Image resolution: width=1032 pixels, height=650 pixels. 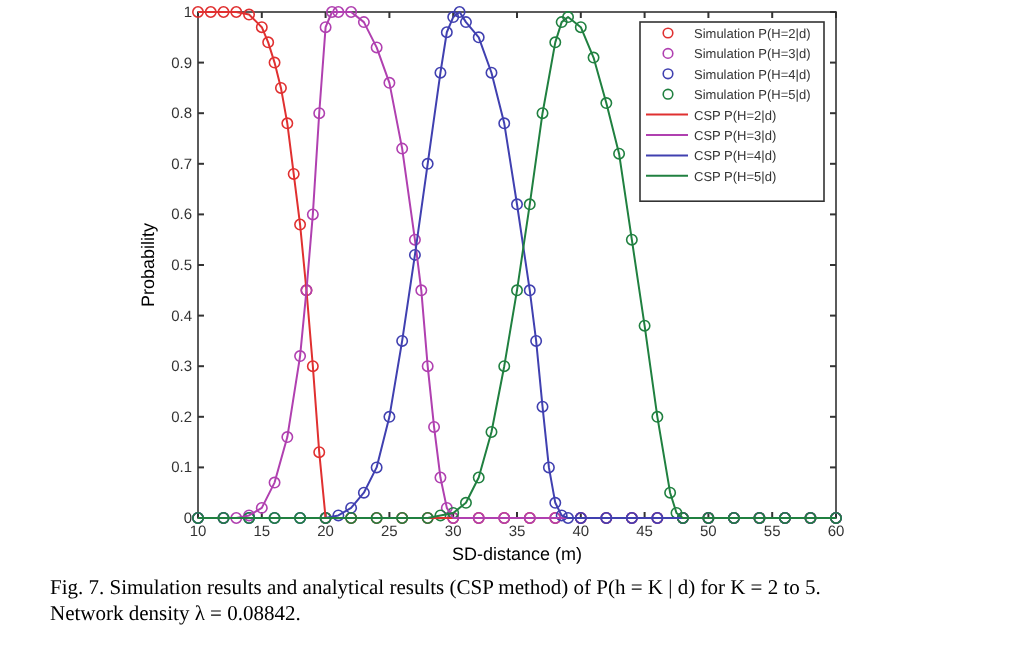 I want to click on caption: Fig. 7. Simulation results and analytical results (CSP method) of P(h = K | d) for K = 2 to 5., so click(x=435, y=589).